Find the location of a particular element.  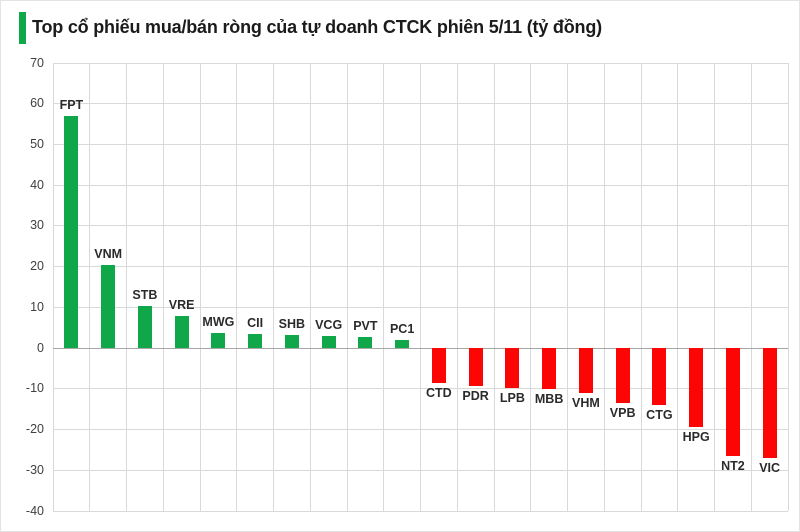

category-label-ctd: CTD is located at coordinates (439, 393).